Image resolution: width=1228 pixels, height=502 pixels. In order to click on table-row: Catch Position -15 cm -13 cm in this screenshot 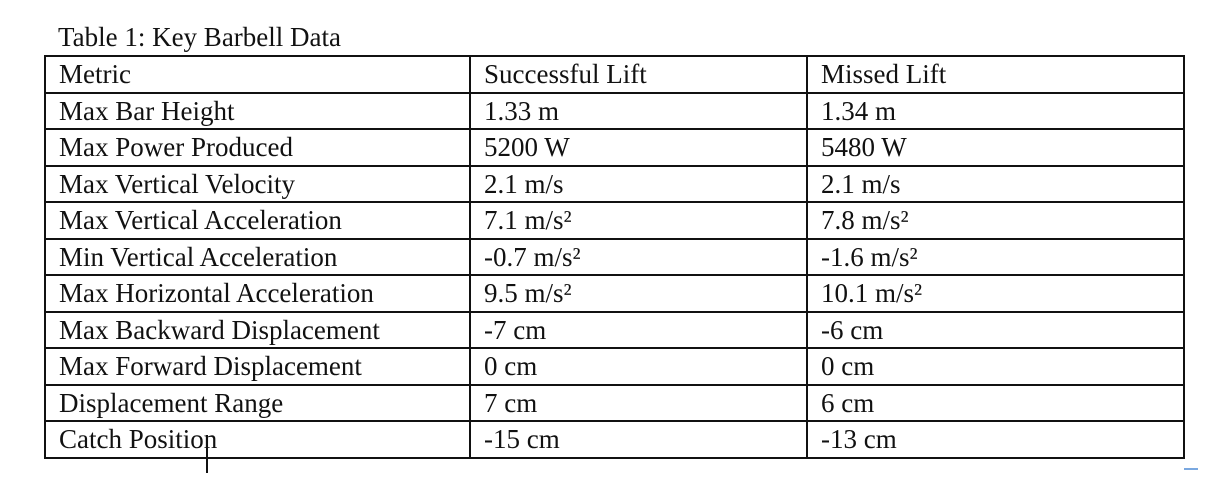, I will do `click(614, 439)`.